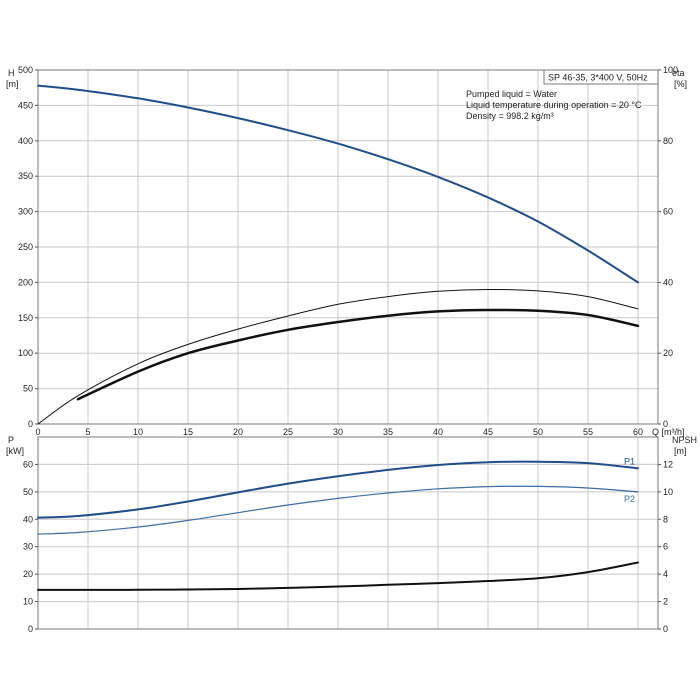 Image resolution: width=700 pixels, height=700 pixels. I want to click on left-tick-label: 150, so click(25, 318).